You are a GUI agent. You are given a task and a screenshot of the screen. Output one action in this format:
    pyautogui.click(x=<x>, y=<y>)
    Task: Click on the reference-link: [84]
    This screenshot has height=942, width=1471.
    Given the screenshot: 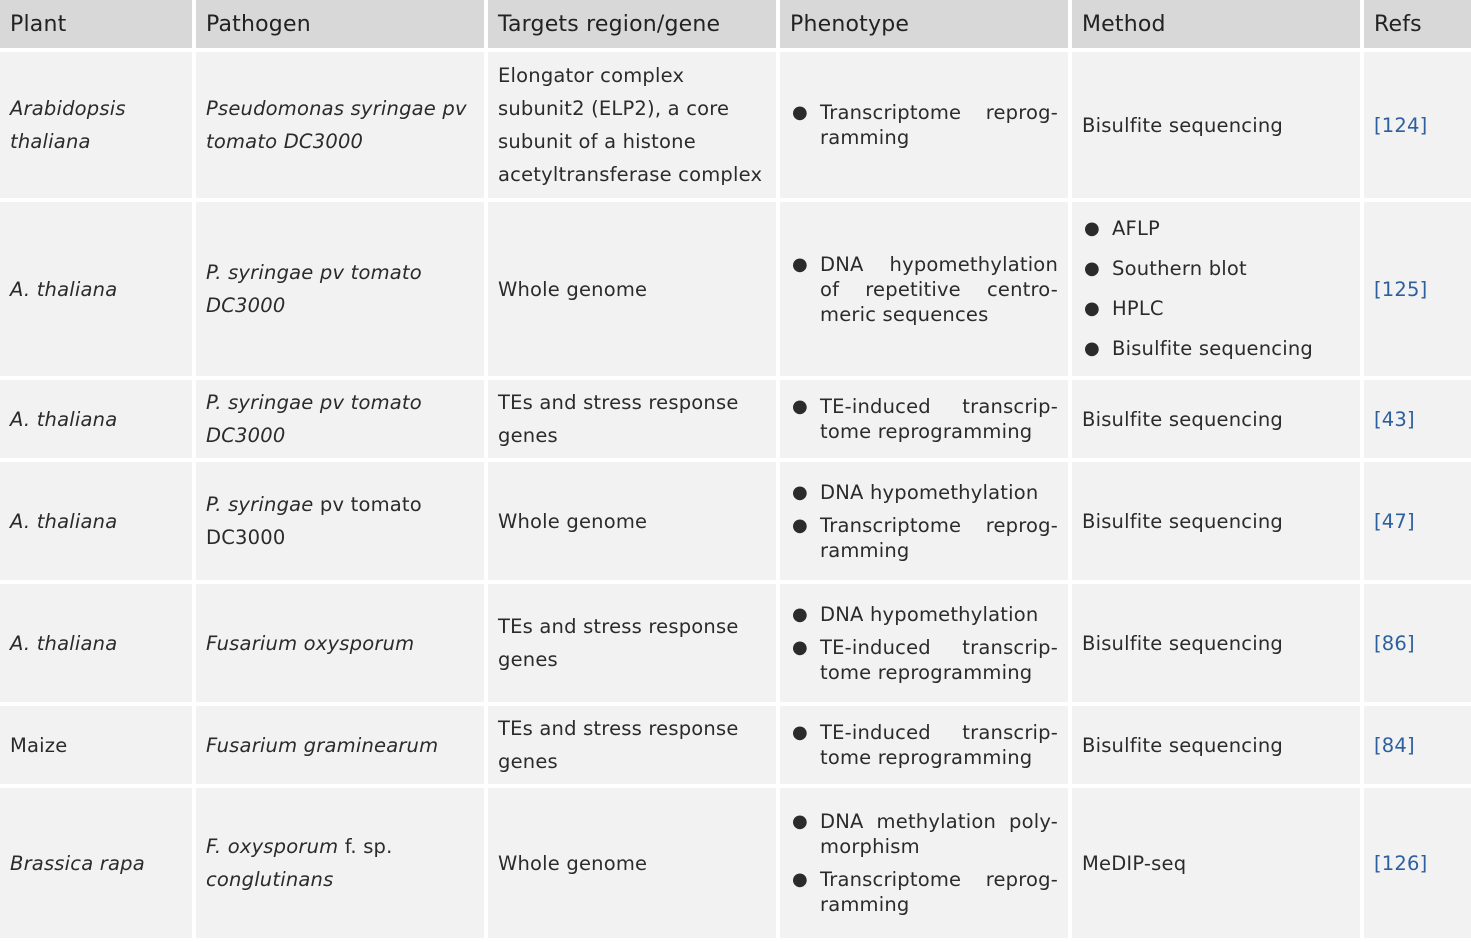 What is the action you would take?
    pyautogui.click(x=1394, y=745)
    